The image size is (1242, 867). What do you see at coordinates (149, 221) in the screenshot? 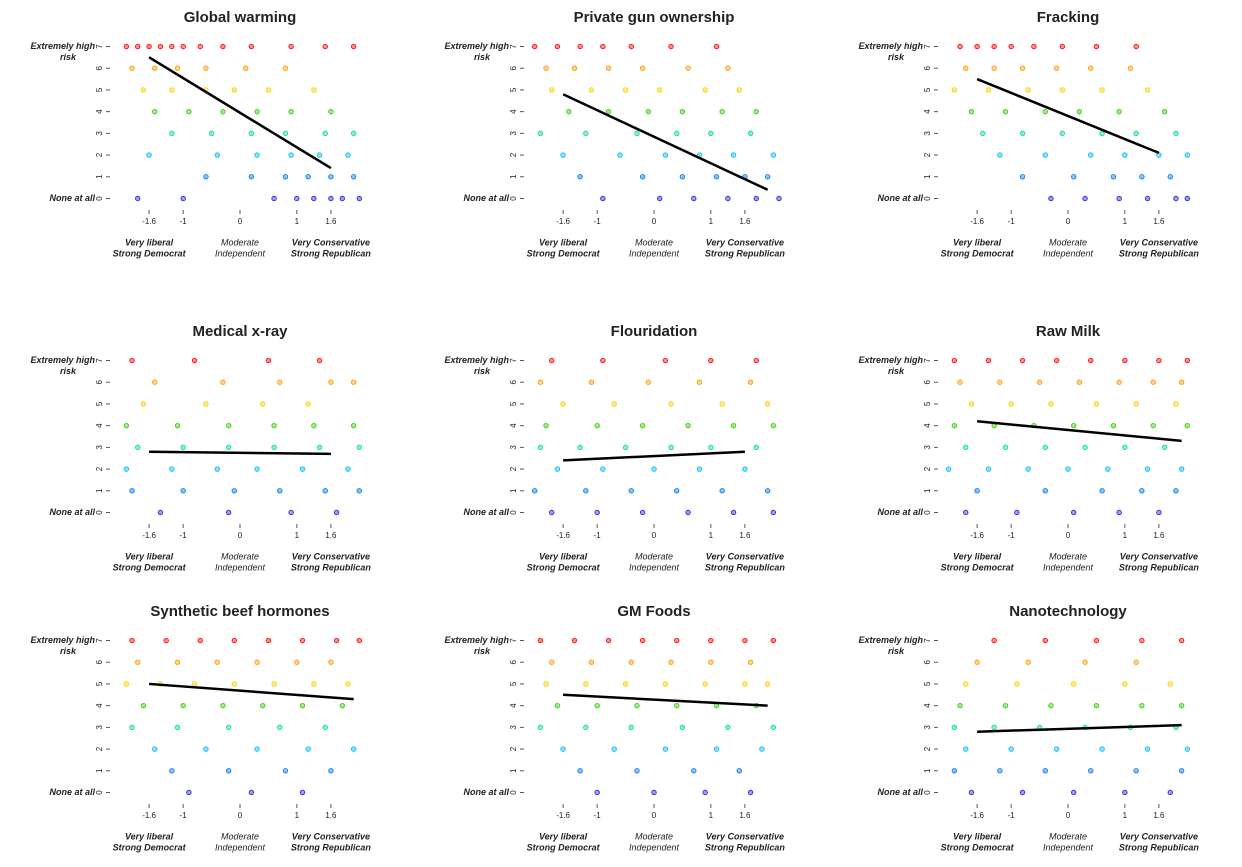
I see `x-tick-label: -1.6` at bounding box center [149, 221].